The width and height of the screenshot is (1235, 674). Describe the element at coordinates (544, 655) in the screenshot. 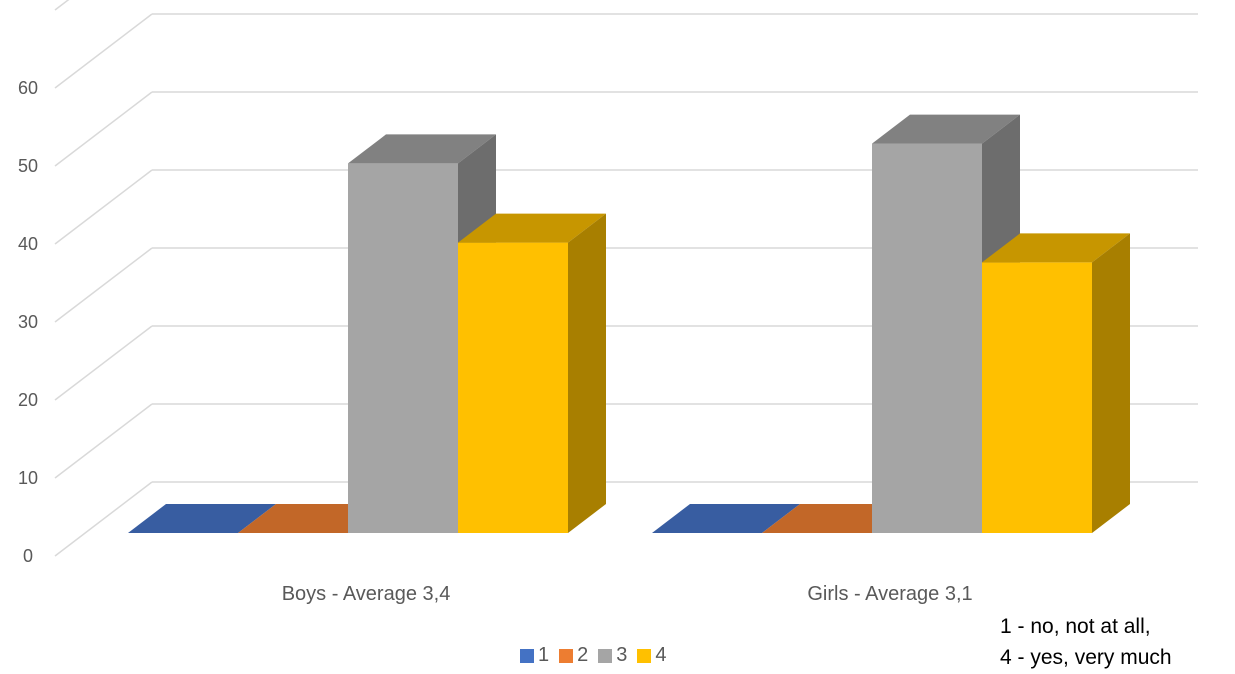

I see `legend-label: 1` at that location.